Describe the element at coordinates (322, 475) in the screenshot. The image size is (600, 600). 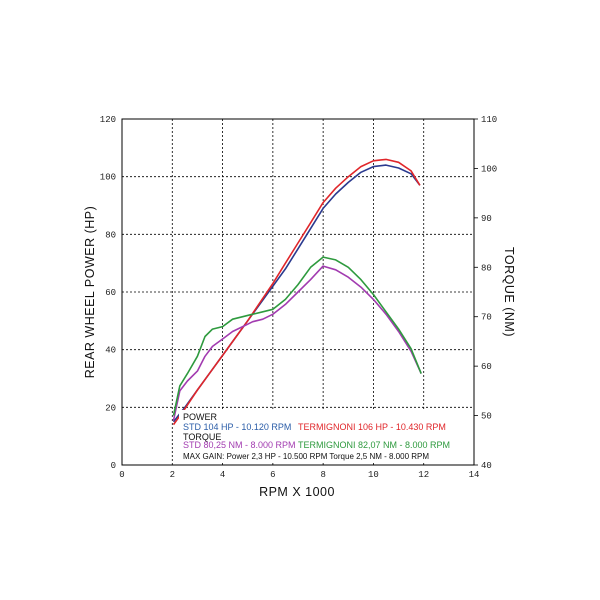
I see `x-tick-label: 8` at that location.